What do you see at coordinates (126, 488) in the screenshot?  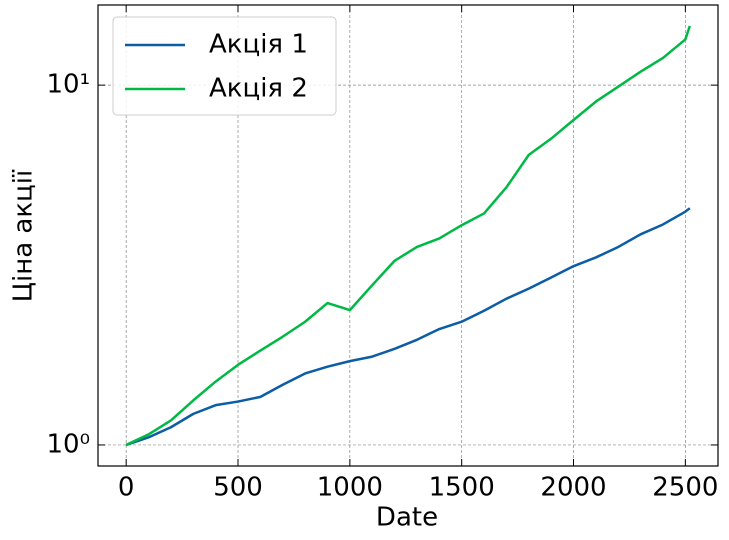 I see `x-tick-label: 0` at bounding box center [126, 488].